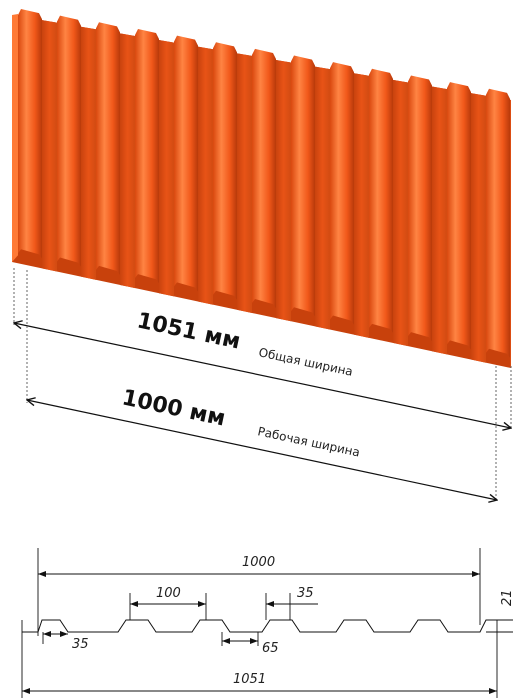  What do you see at coordinates (168, 593) in the screenshot?
I see `dim-100-text: 100` at bounding box center [168, 593].